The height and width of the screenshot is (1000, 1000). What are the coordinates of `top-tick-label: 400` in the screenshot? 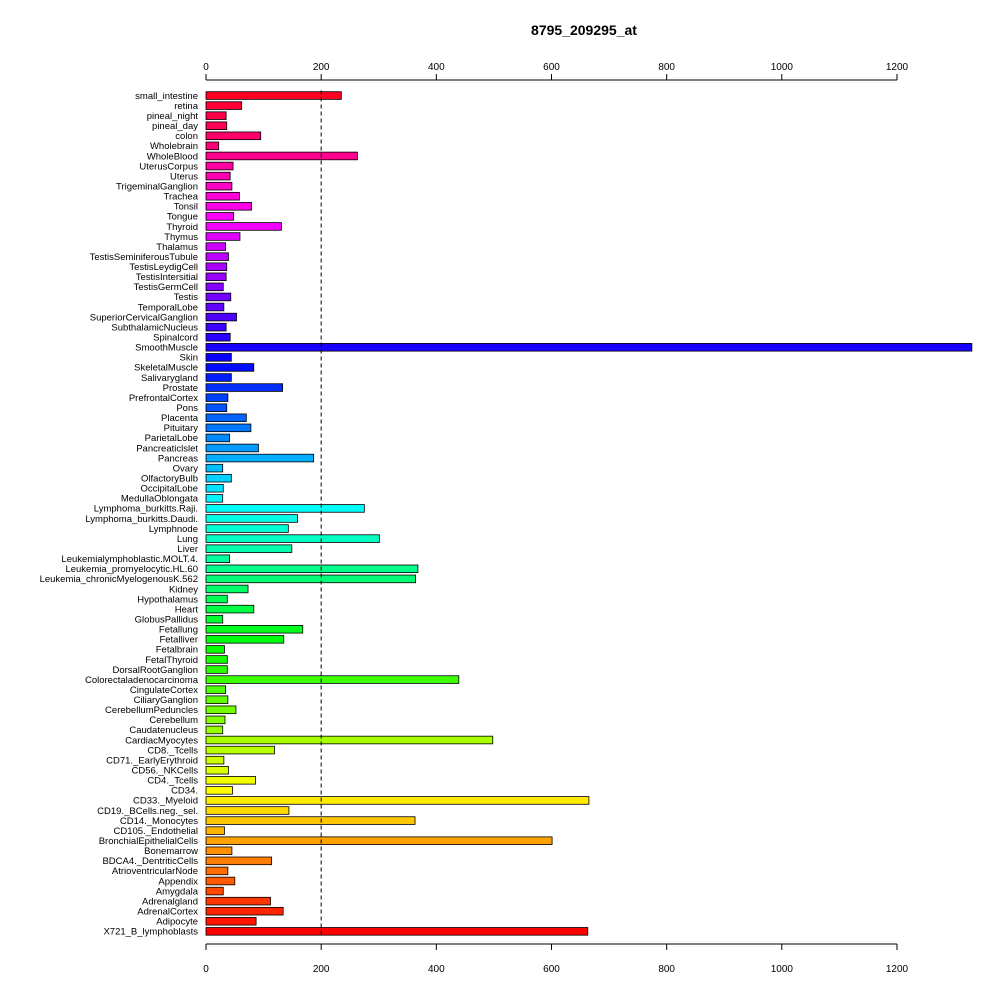 It's located at (436, 67).